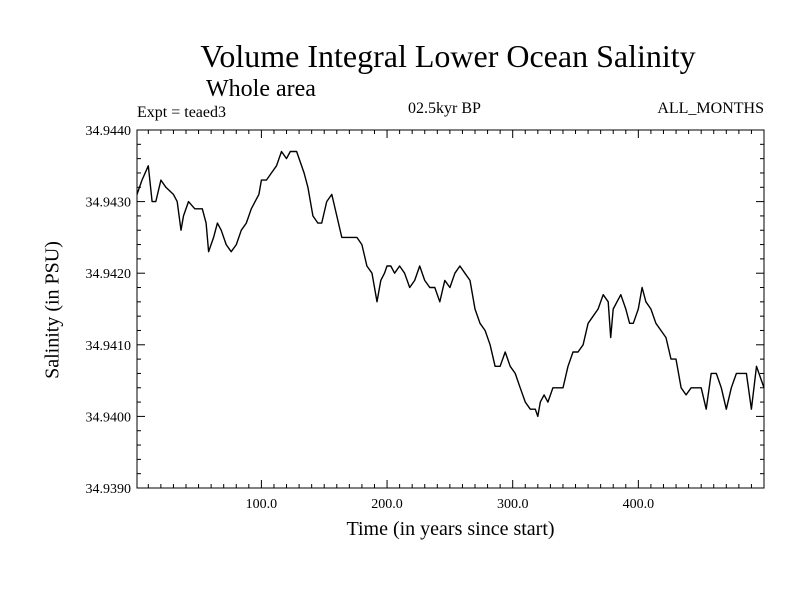 This screenshot has height=600, width=800. What do you see at coordinates (109, 346) in the screenshot?
I see `y-tick-label: 34.9410` at bounding box center [109, 346].